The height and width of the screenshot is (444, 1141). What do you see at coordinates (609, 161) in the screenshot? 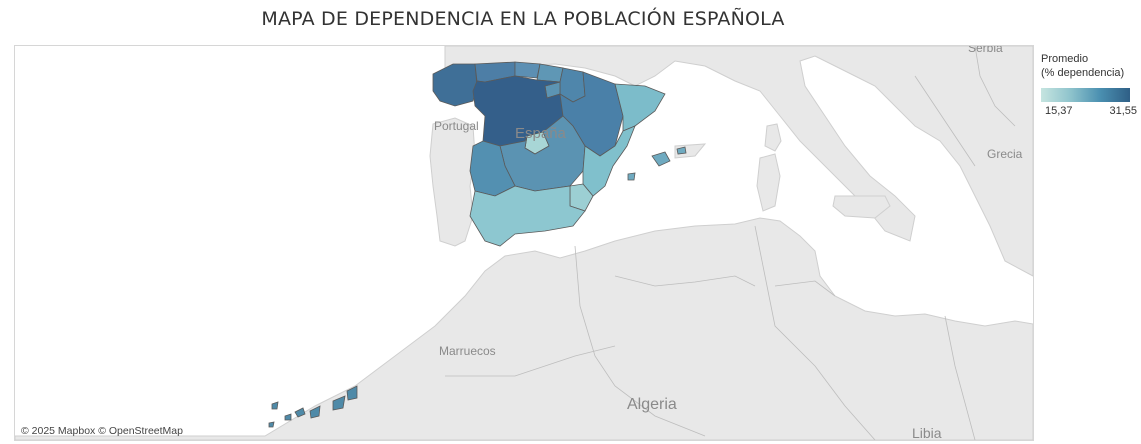
I see `region-valencia` at bounding box center [609, 161].